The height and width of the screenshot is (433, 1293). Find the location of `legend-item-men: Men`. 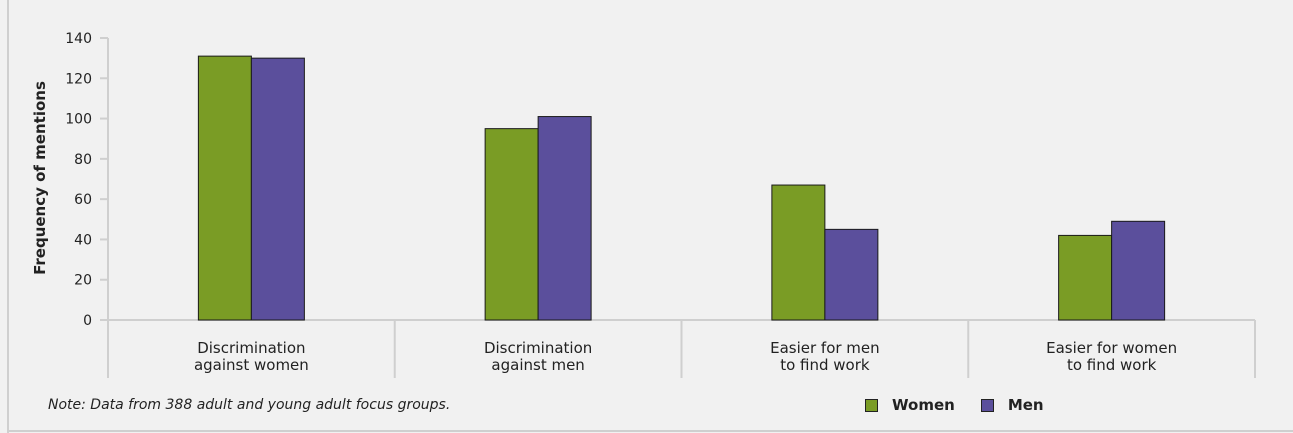

legend-item-men: Men is located at coordinates (1012, 405).